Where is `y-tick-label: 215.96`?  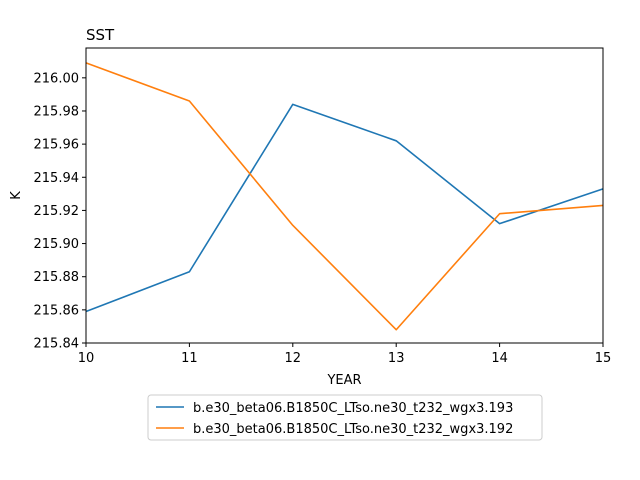 y-tick-label: 215.96 is located at coordinates (57, 145).